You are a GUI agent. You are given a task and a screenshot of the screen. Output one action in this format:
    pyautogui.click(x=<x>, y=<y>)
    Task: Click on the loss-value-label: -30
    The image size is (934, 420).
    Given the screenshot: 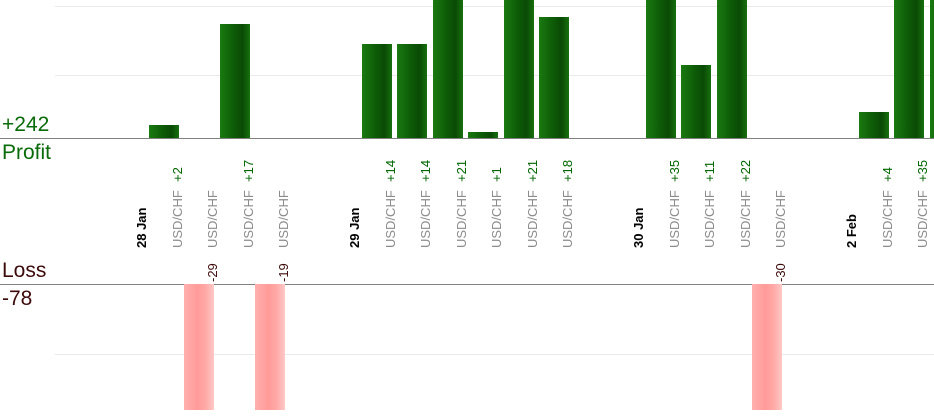 What is the action you would take?
    pyautogui.click(x=780, y=272)
    